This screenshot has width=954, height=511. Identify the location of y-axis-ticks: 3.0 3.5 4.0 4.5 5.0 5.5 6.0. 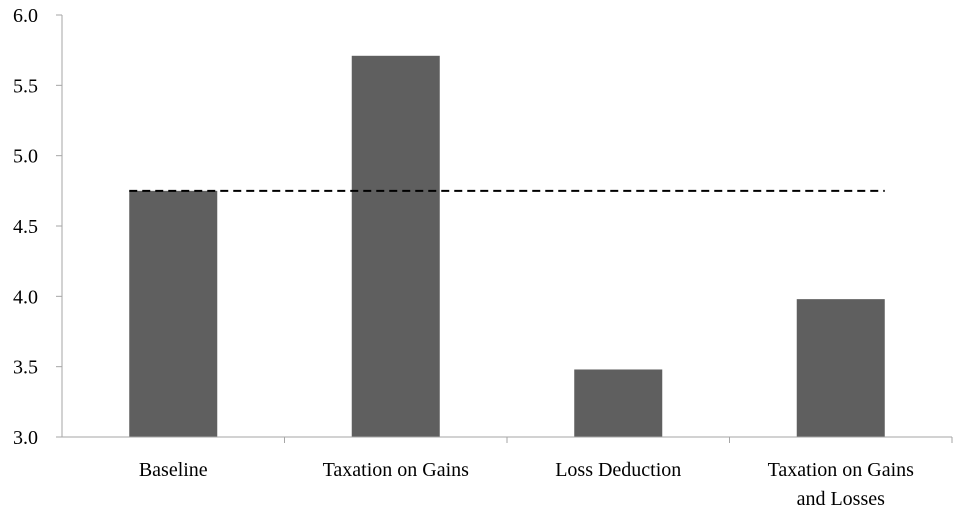
(37, 227).